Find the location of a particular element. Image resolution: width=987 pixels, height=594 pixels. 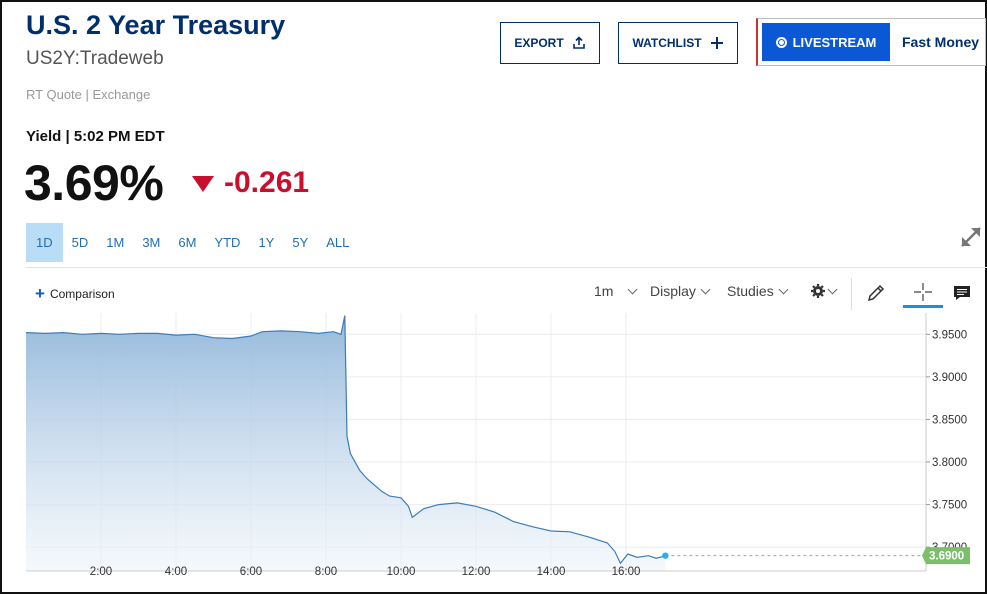

comparison-button: + Comparison is located at coordinates (75, 293).